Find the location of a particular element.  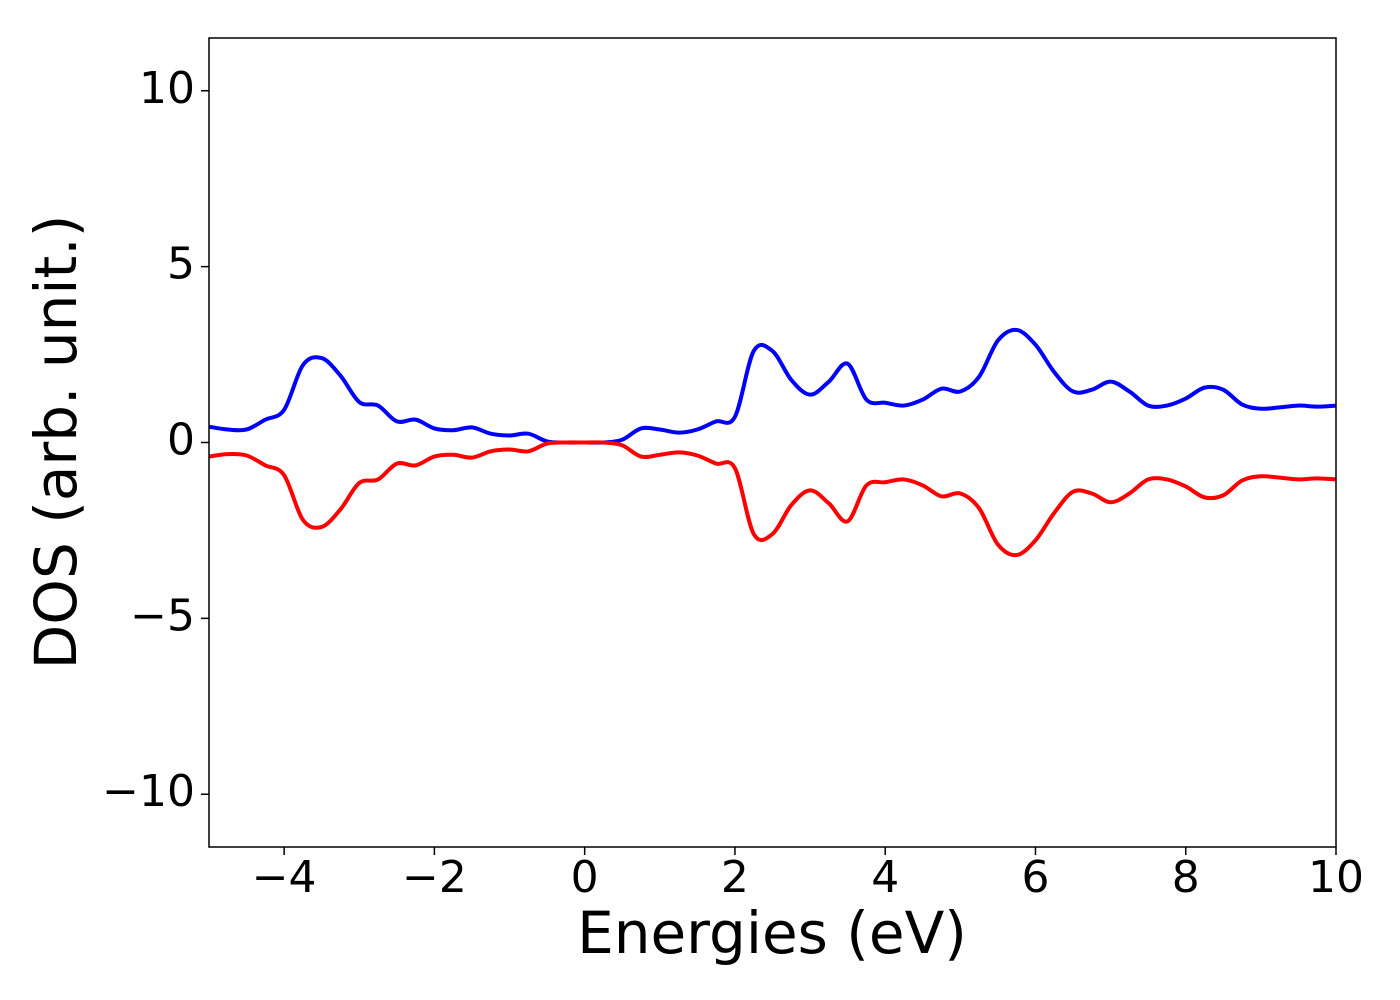

y-tick-label: 10 is located at coordinates (167, 88).